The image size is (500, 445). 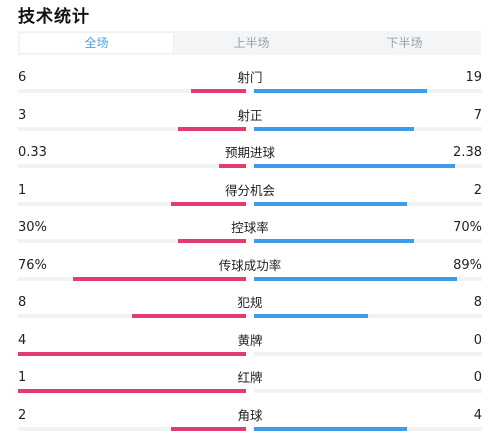 I want to click on away-value: 2.38, so click(x=467, y=152).